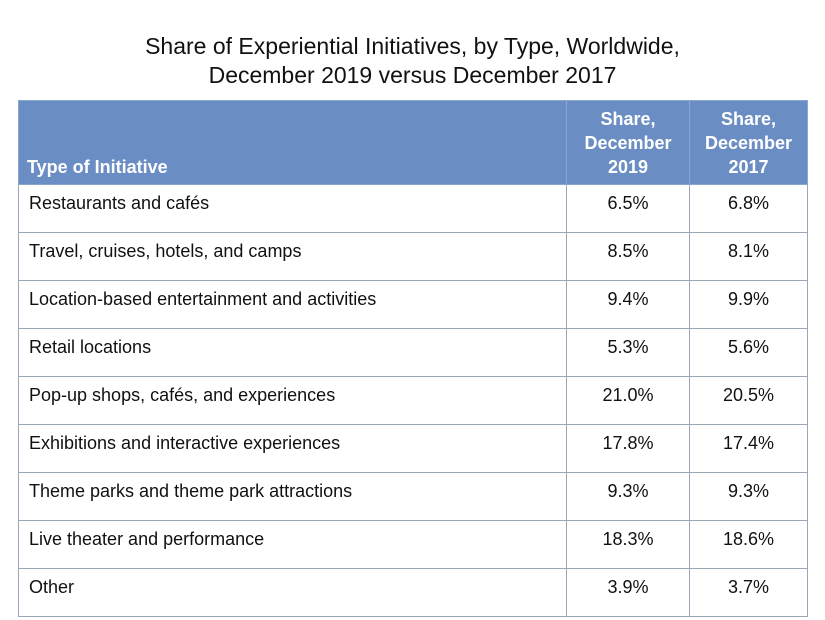 The width and height of the screenshot is (825, 620). I want to click on value-2017: 20.5%, so click(748, 400).